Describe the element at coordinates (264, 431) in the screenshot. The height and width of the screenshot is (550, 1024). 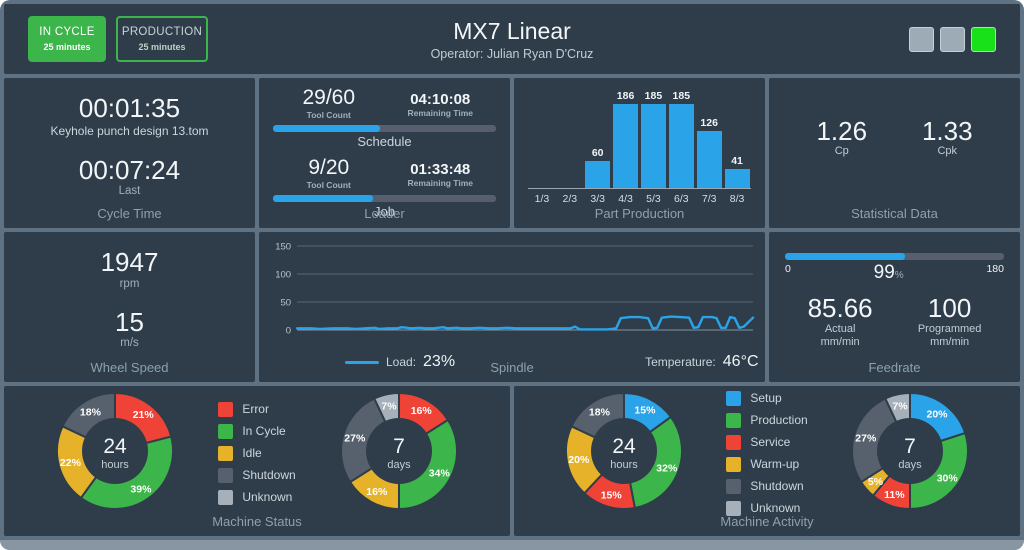
I see `legend-label: In Cycle` at that location.